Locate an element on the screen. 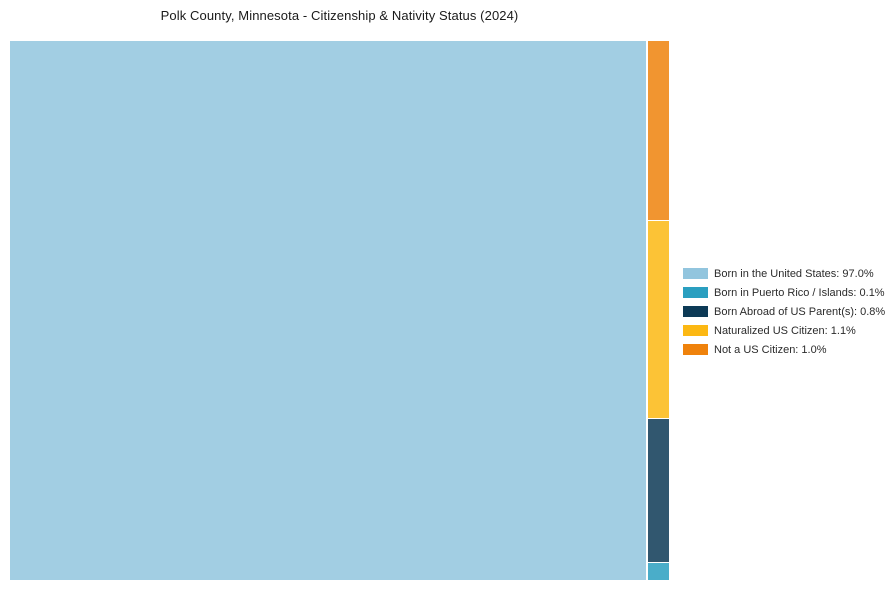 The image size is (889, 590). legend-item-born-in-puerto-rico-islands: Born in Puerto Rico / Islands: 0.1% is located at coordinates (784, 292).